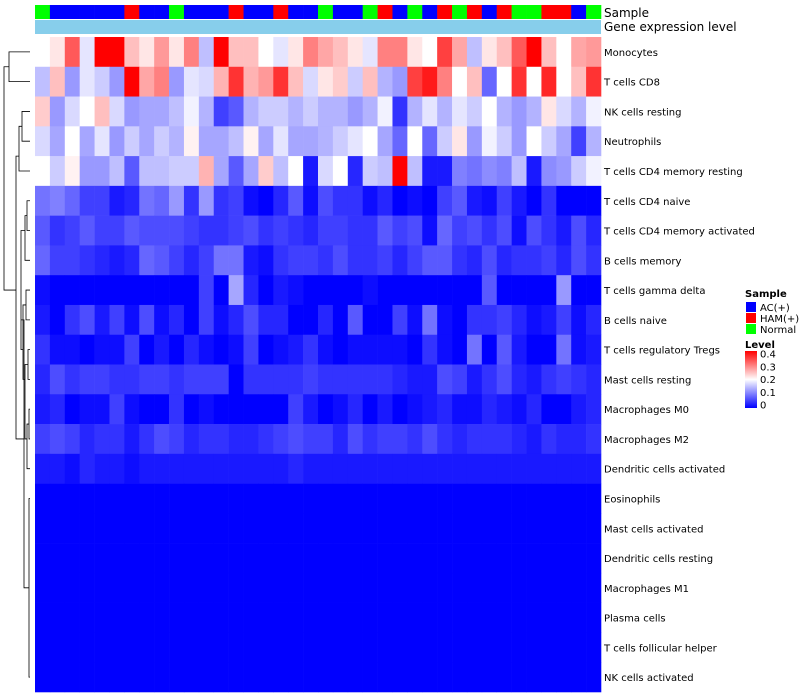  Describe the element at coordinates (751, 307) in the screenshot. I see `legend-sample-swatch` at that location.